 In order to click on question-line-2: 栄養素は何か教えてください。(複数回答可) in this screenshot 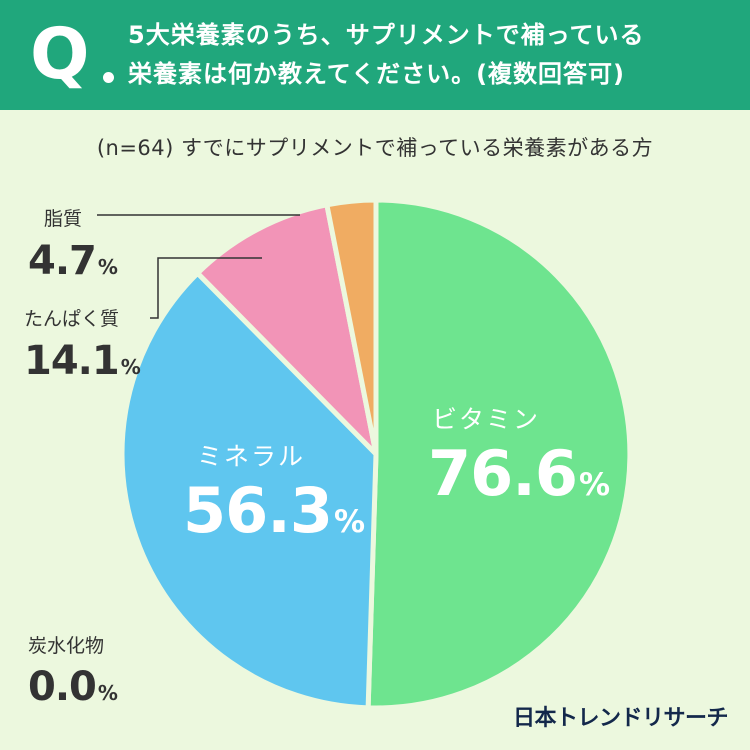, I will do `click(377, 74)`.